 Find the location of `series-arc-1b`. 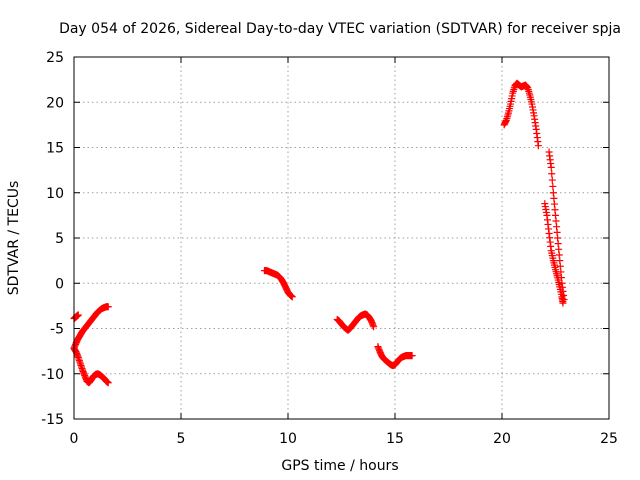

series-arc-1b is located at coordinates (91, 327).